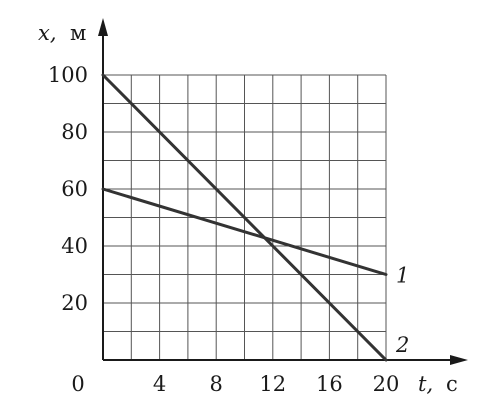 The height and width of the screenshot is (414, 502). I want to click on series-label-1: 1, so click(402, 276).